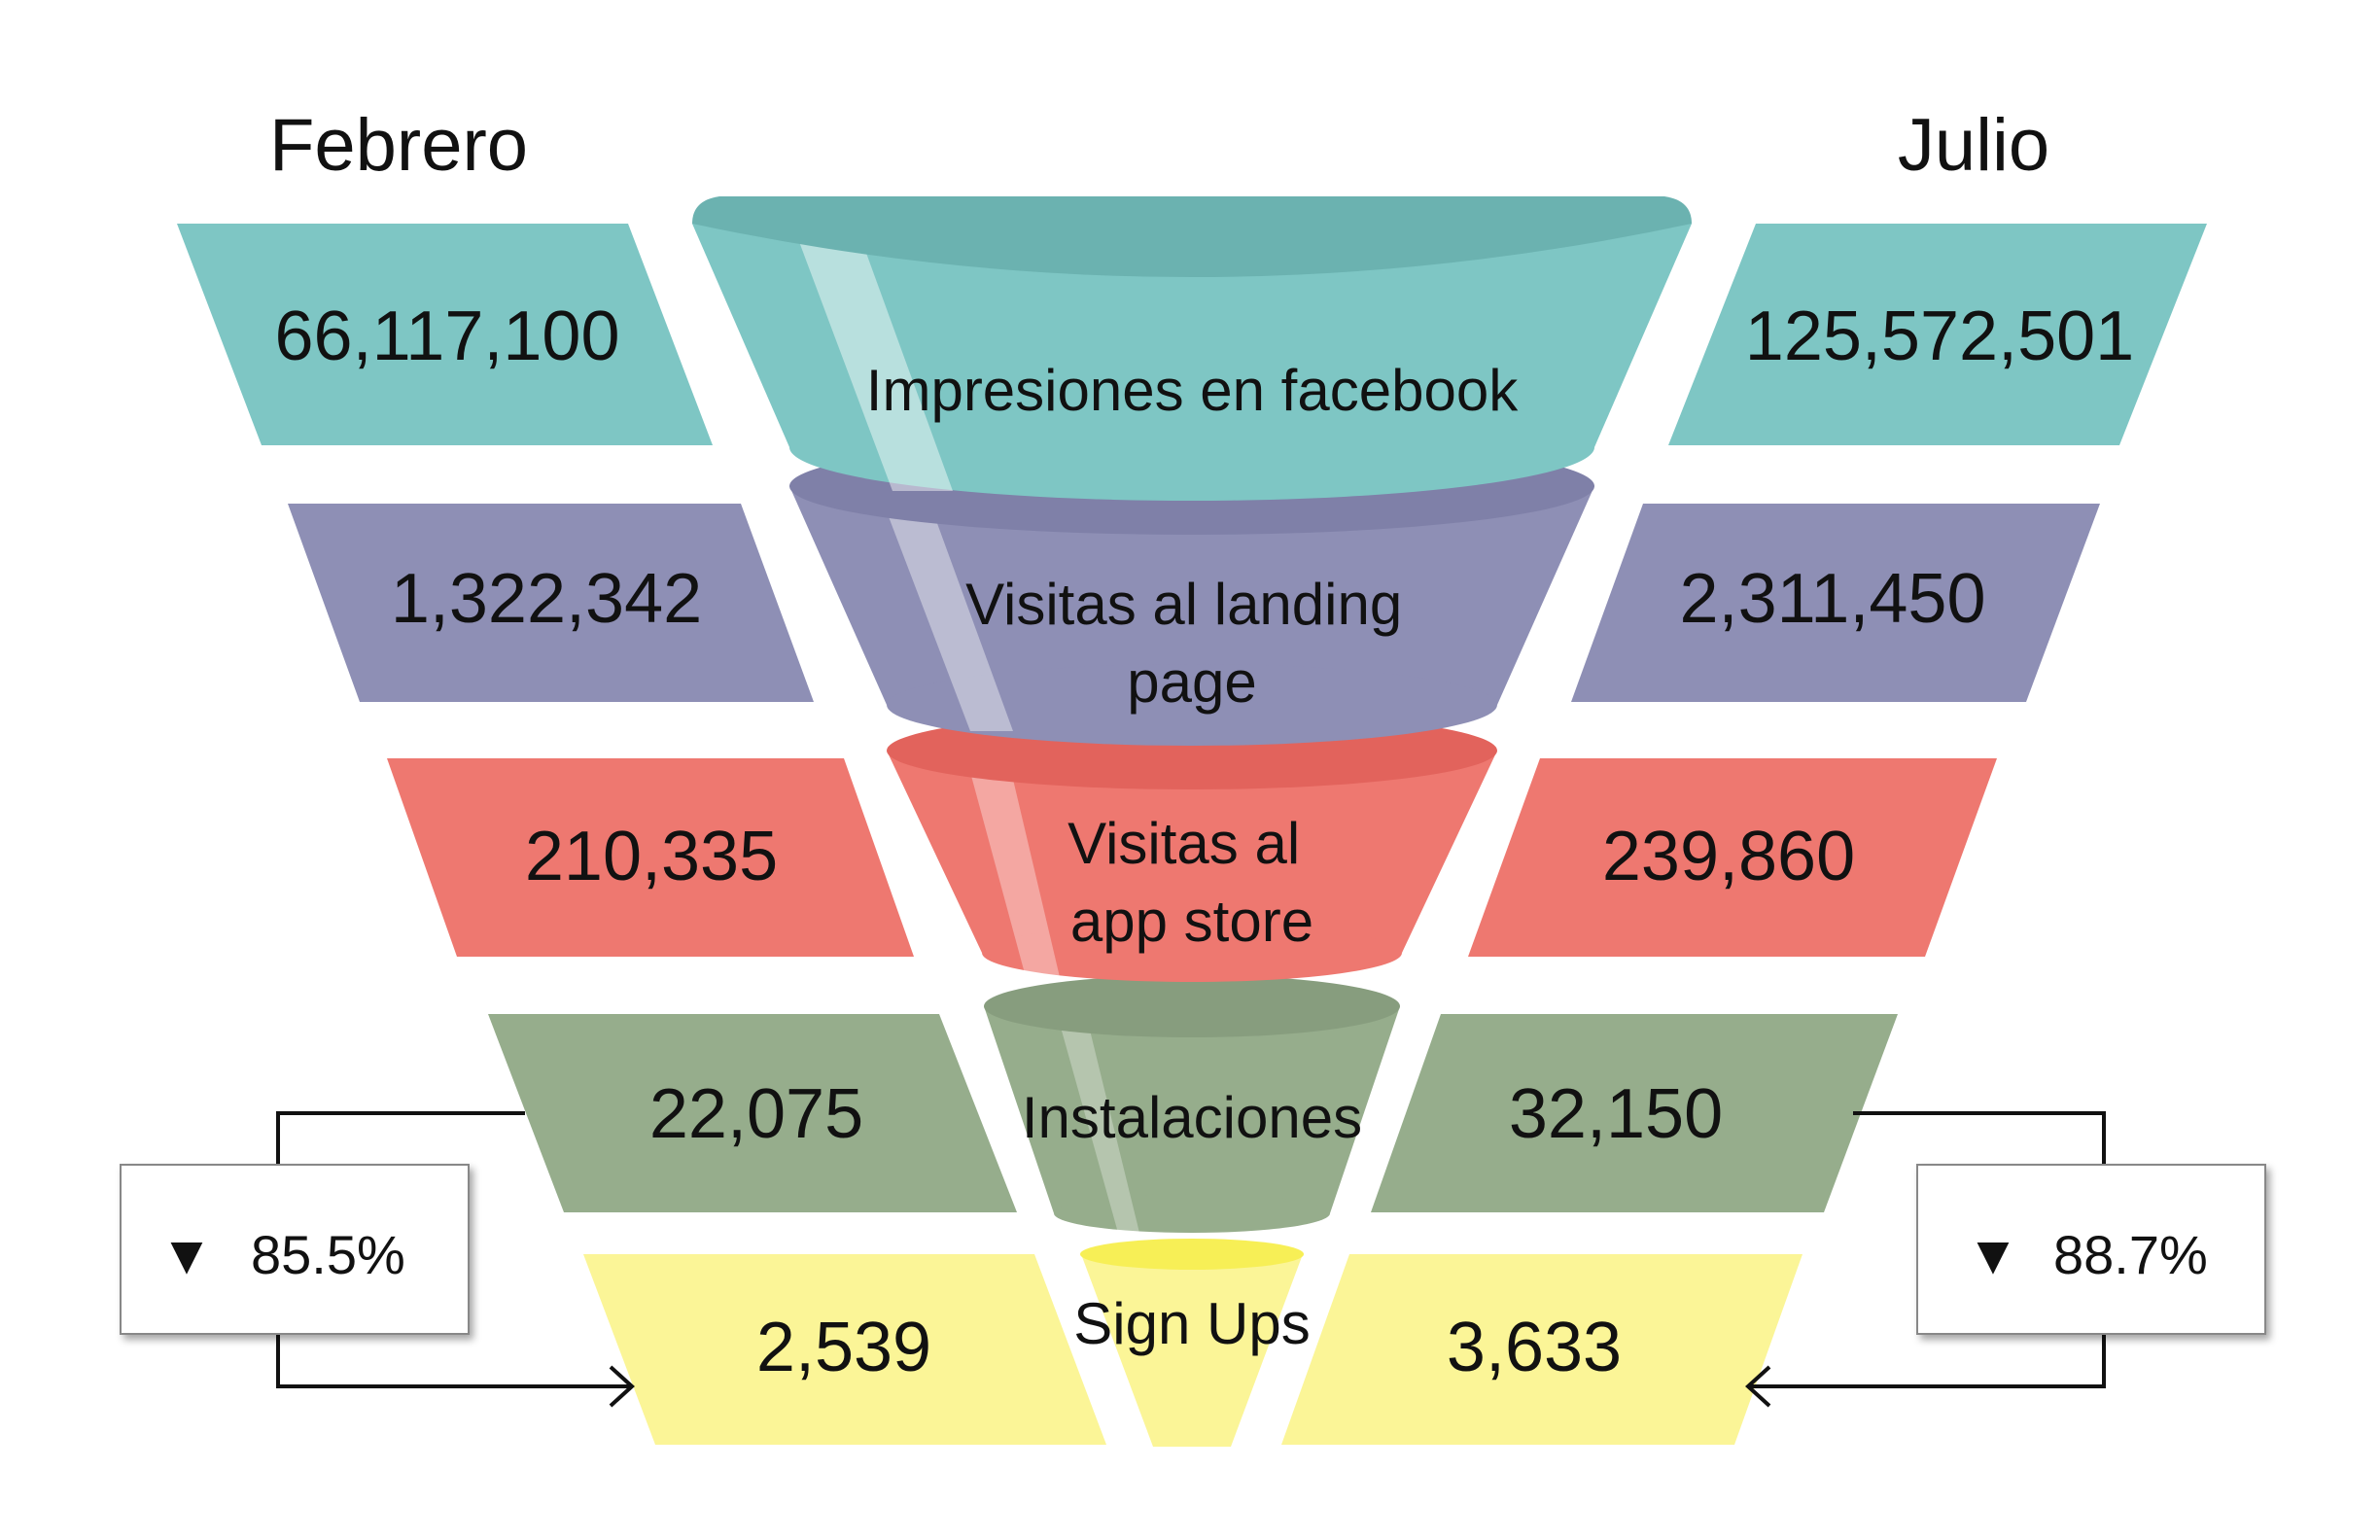 The height and width of the screenshot is (1540, 2380). Describe the element at coordinates (2130, 1254) in the screenshot. I see `change-value-julio: 88.7%` at that location.